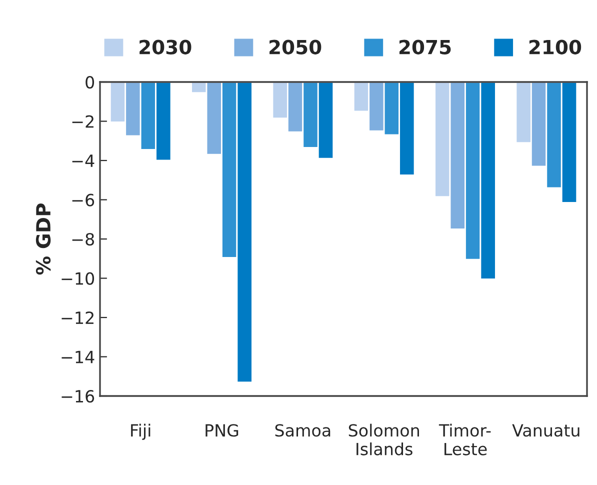  What do you see at coordinates (83, 121) in the screenshot?
I see `y-tick-label: −2` at bounding box center [83, 121].